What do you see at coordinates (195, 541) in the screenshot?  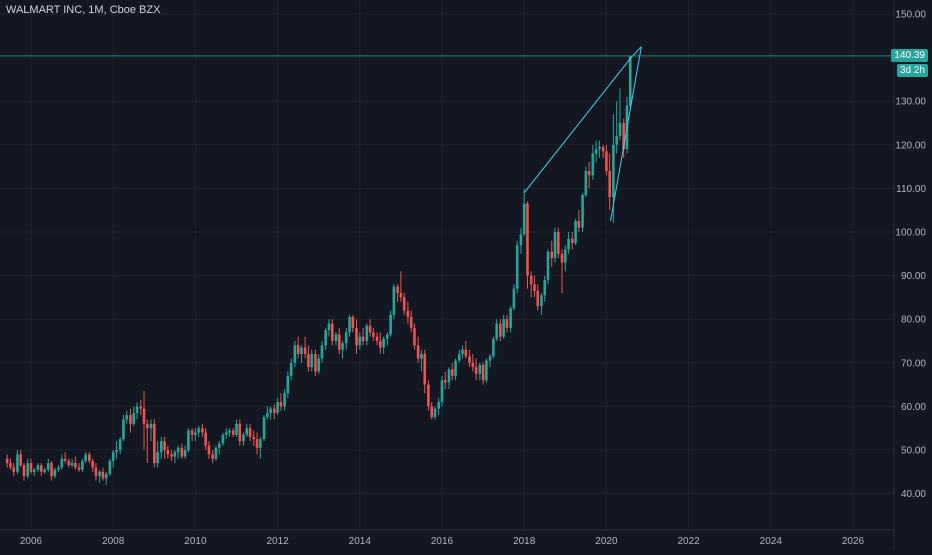 I see `x-tick-label: 2010` at bounding box center [195, 541].